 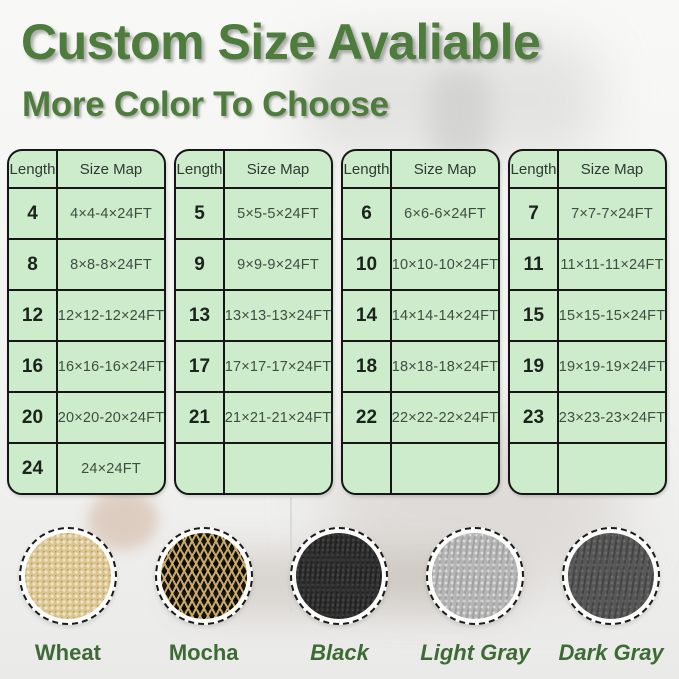 I want to click on table-row: 20 20×20-20×24FT, so click(x=86, y=416).